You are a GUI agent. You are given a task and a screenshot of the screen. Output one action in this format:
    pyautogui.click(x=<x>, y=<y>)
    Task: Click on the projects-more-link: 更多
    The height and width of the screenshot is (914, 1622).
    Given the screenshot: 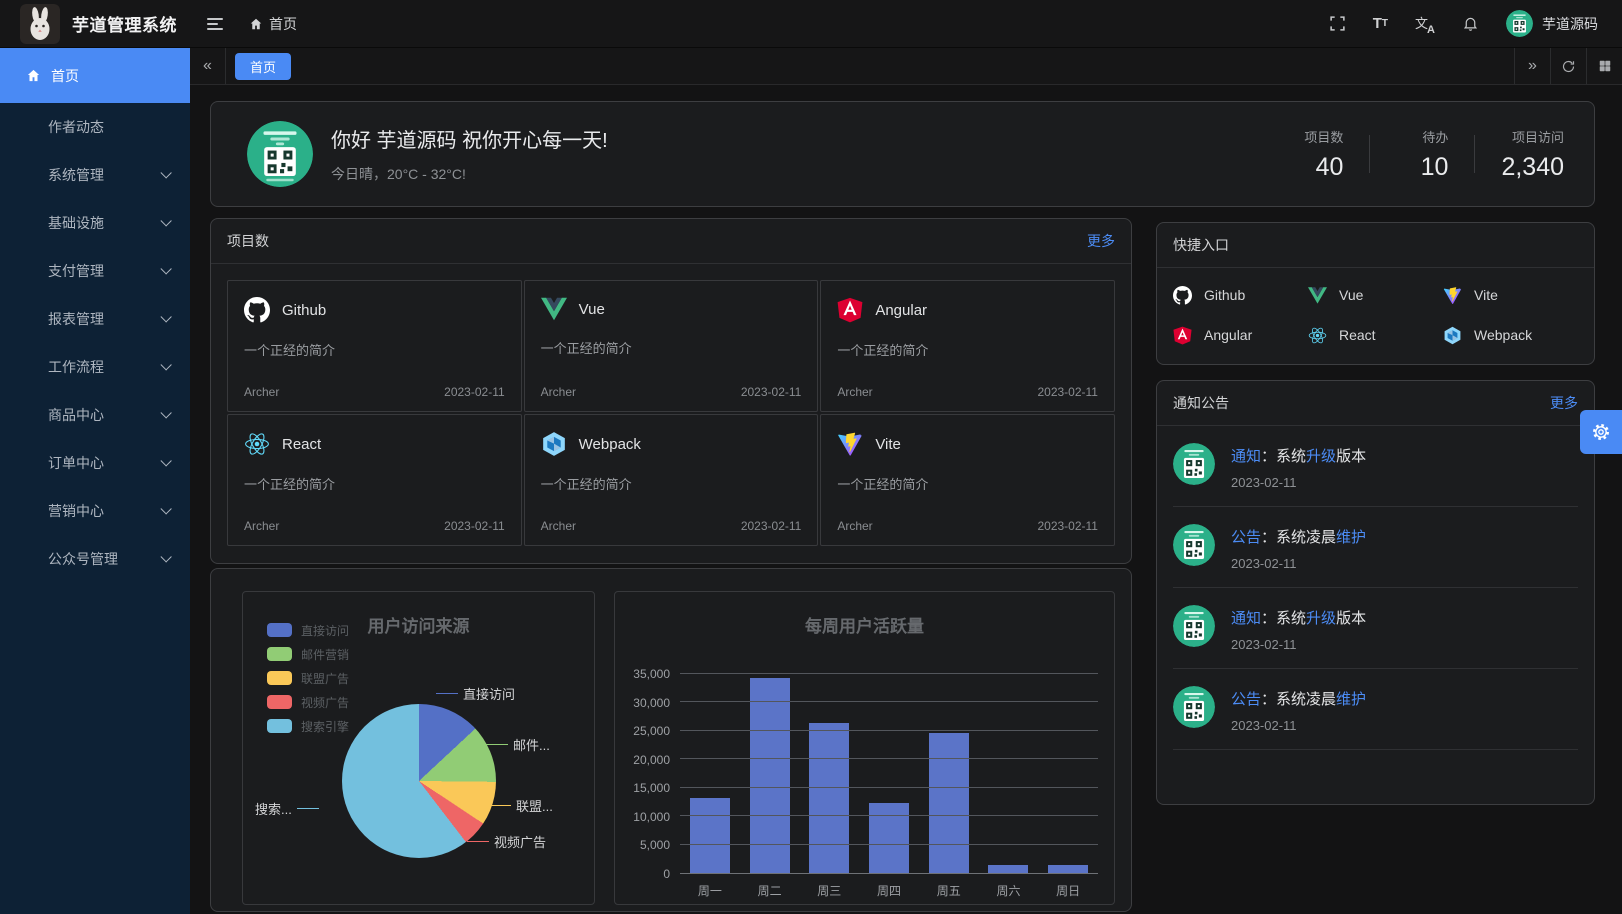 What is the action you would take?
    pyautogui.click(x=1101, y=241)
    